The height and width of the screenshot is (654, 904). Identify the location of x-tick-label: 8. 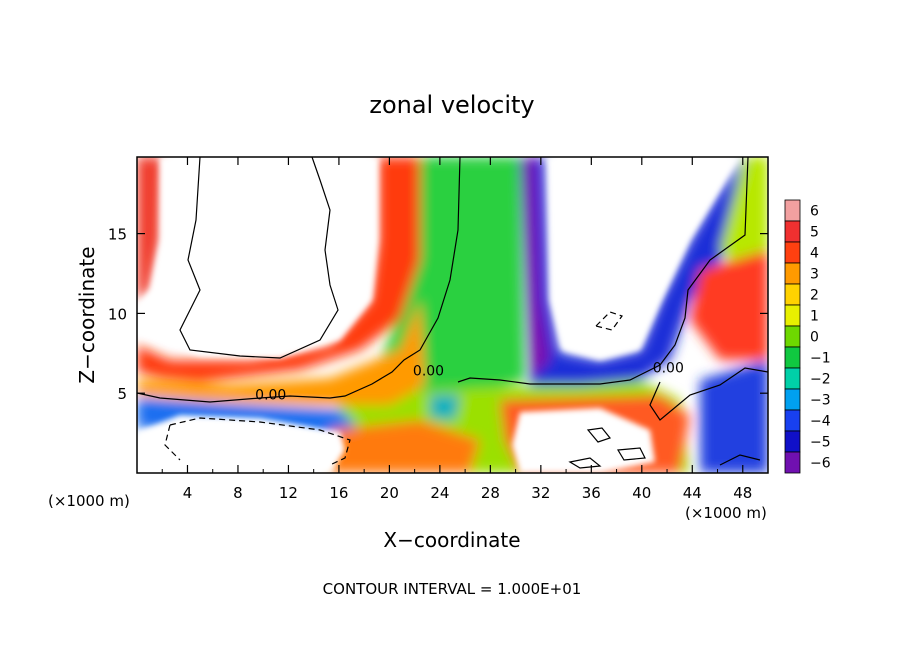
(238, 493).